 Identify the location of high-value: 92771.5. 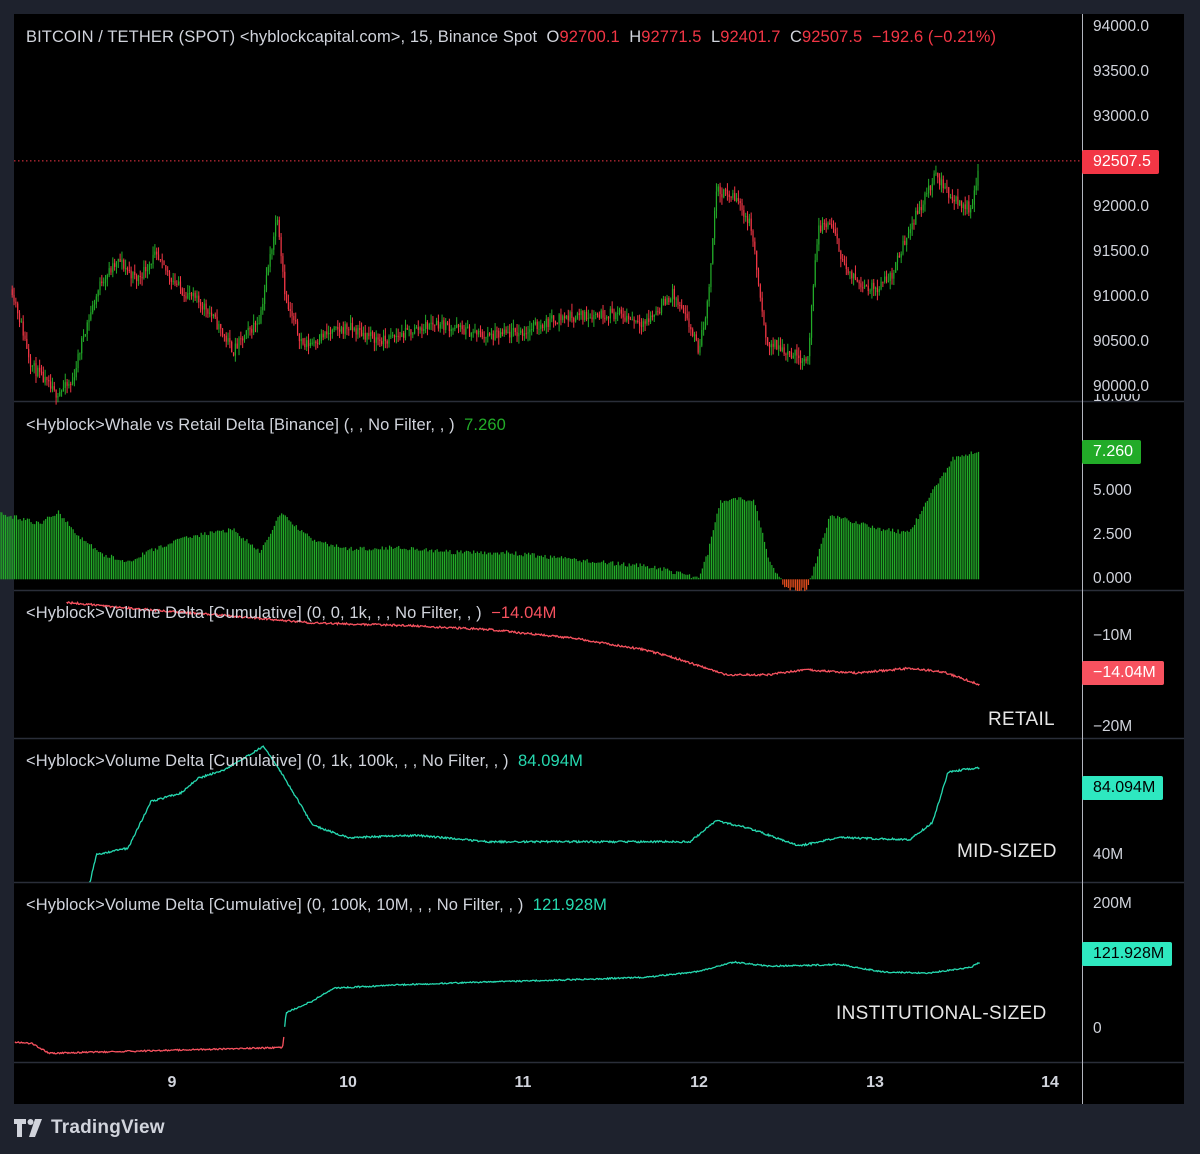
(671, 37).